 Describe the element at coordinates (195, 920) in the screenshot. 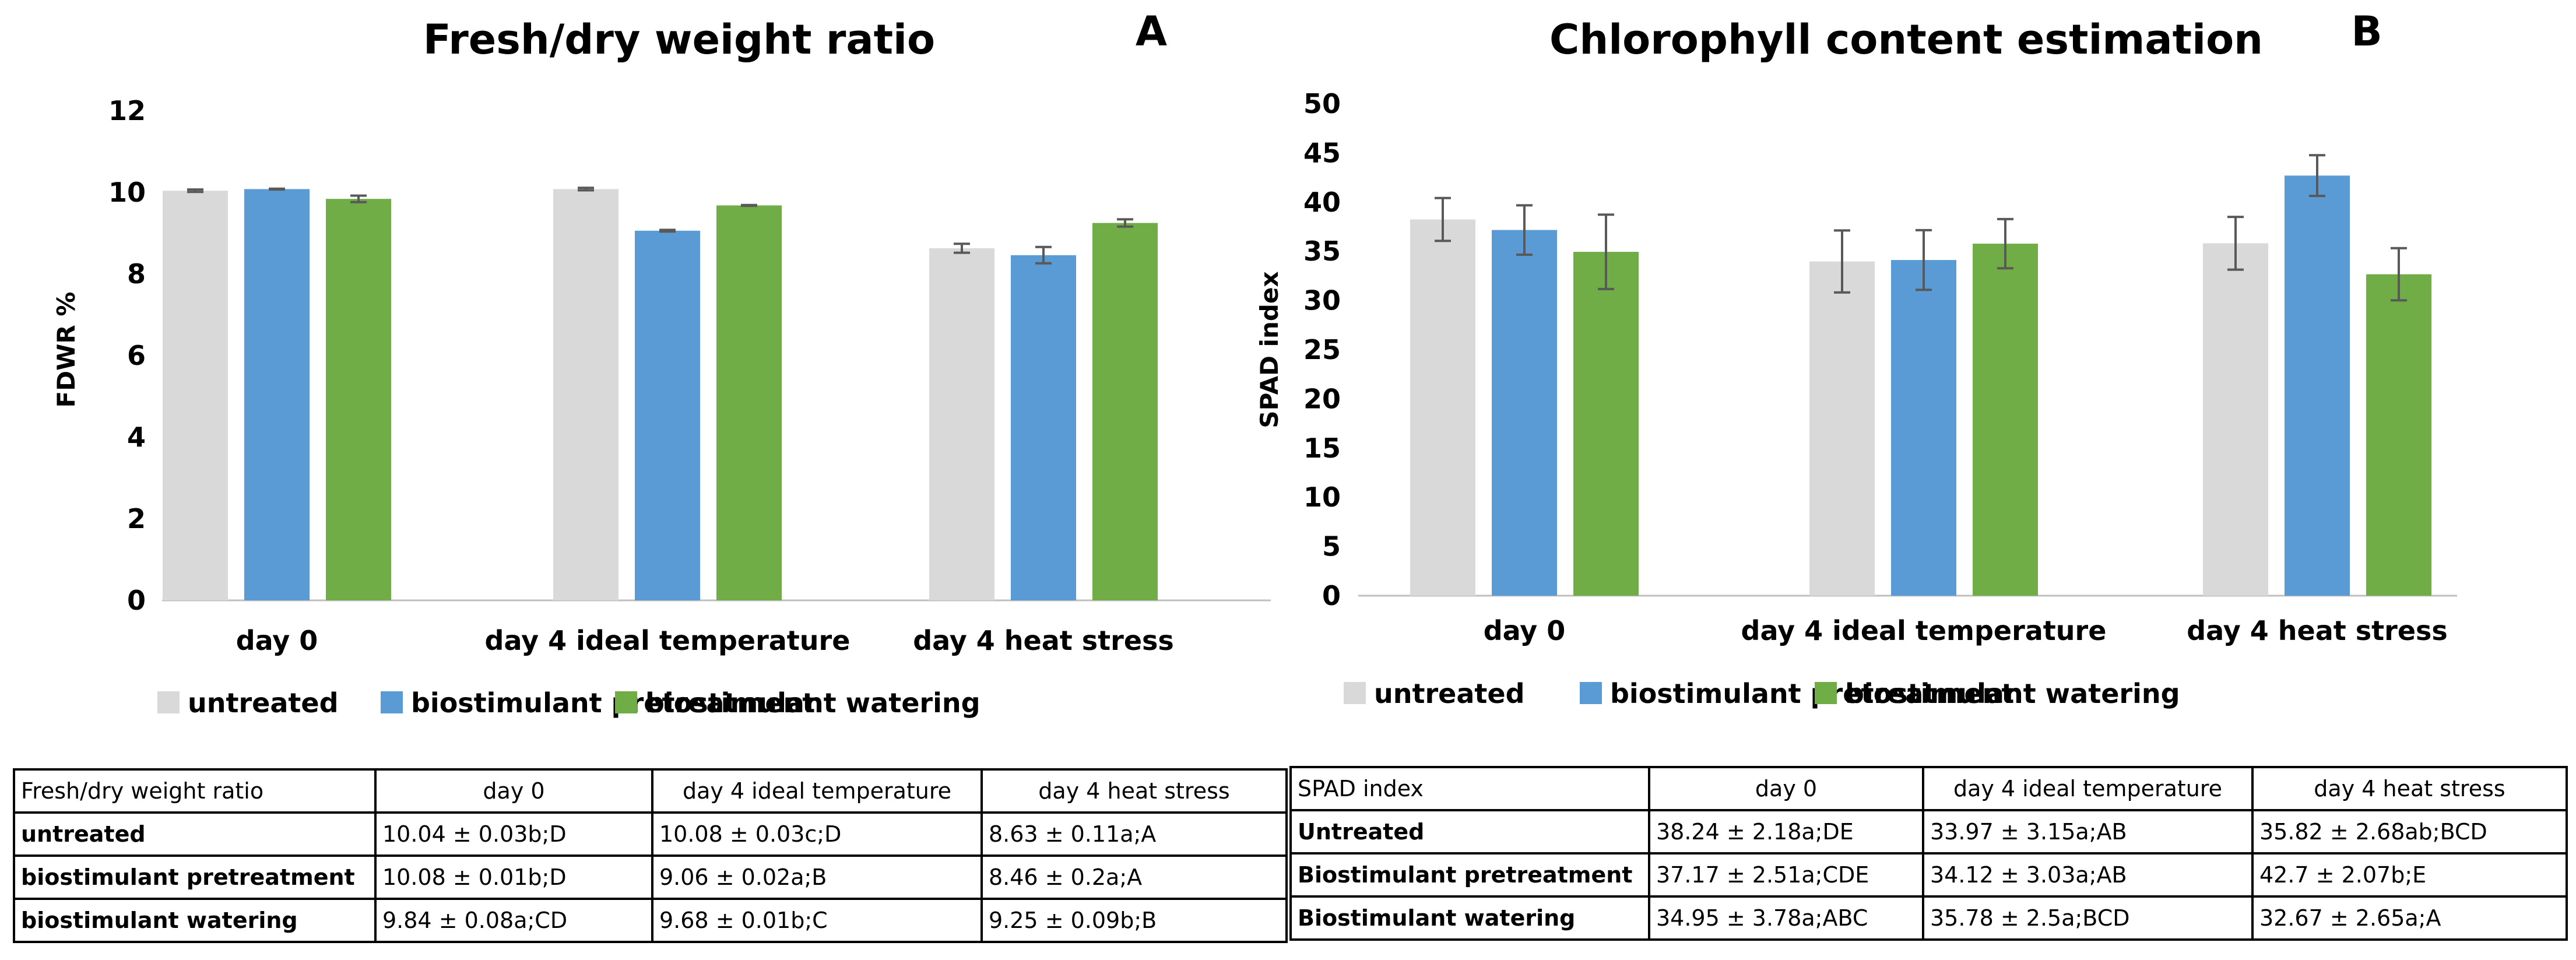

I see `table-row-label: biostimulant watering` at that location.